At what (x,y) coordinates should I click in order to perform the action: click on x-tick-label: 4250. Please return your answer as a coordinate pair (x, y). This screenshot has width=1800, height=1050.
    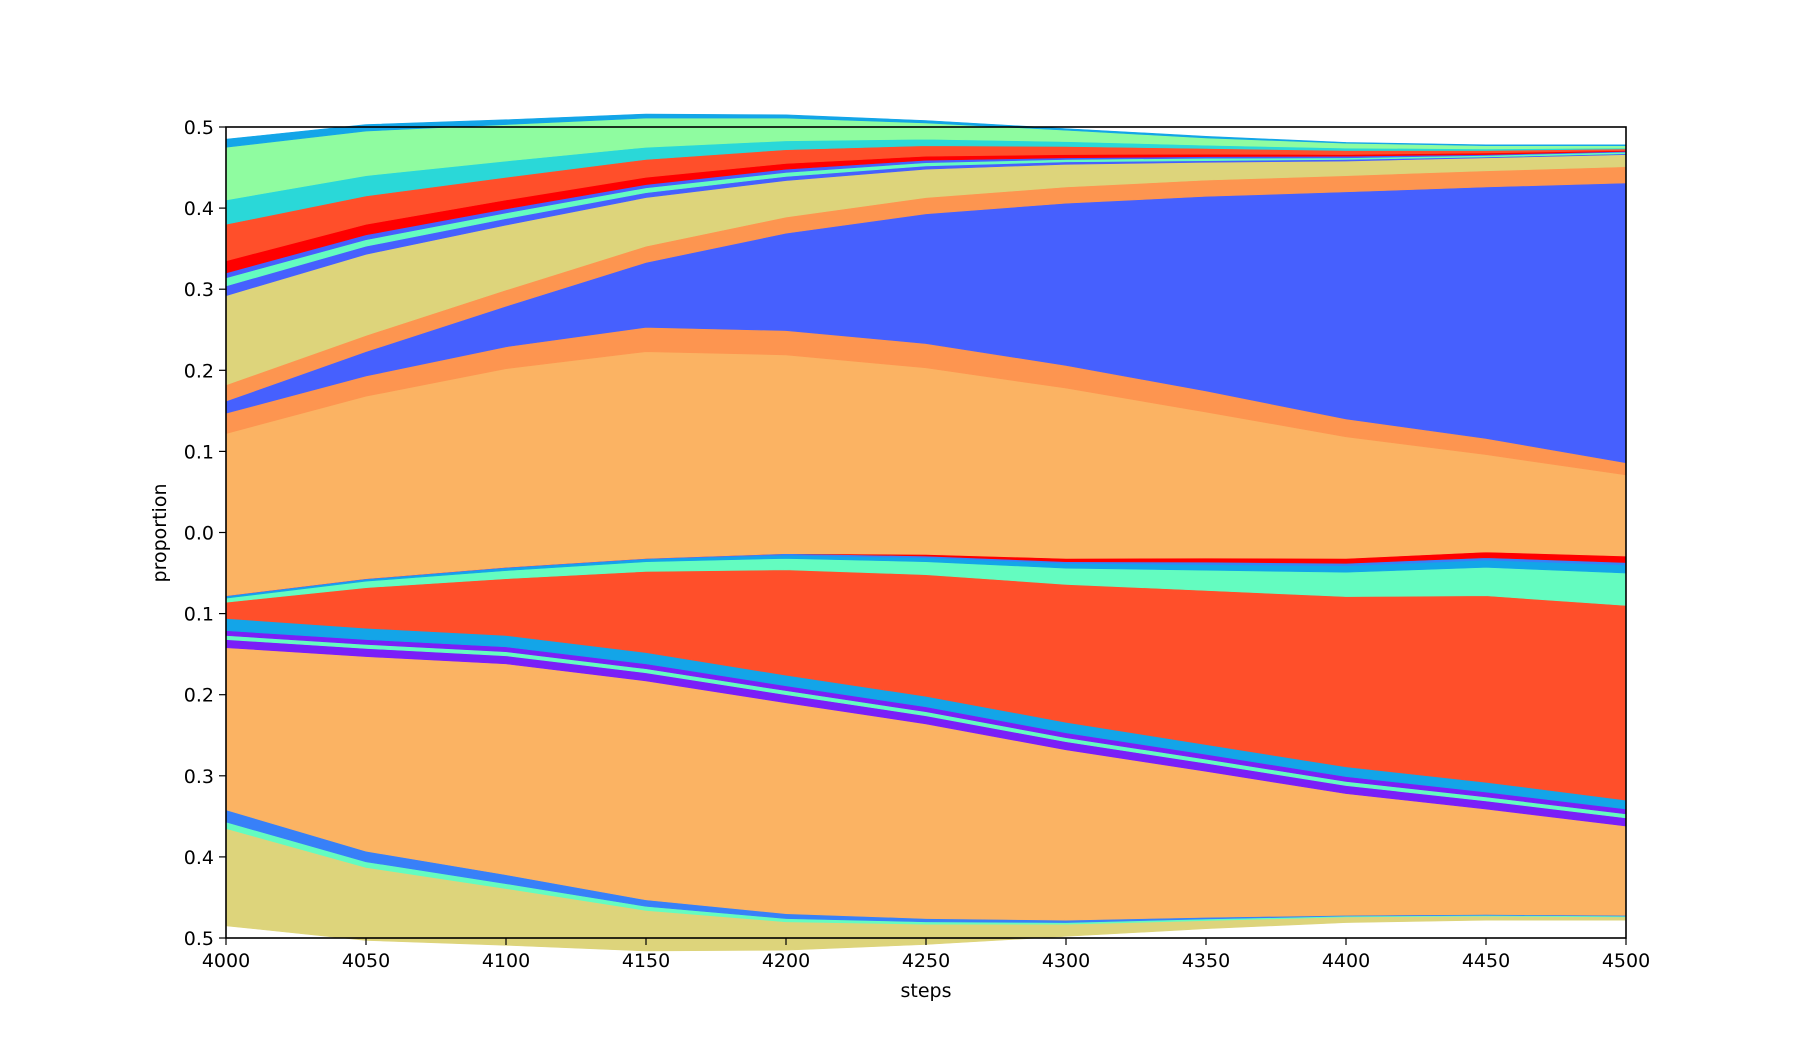
    Looking at the image, I should click on (926, 961).